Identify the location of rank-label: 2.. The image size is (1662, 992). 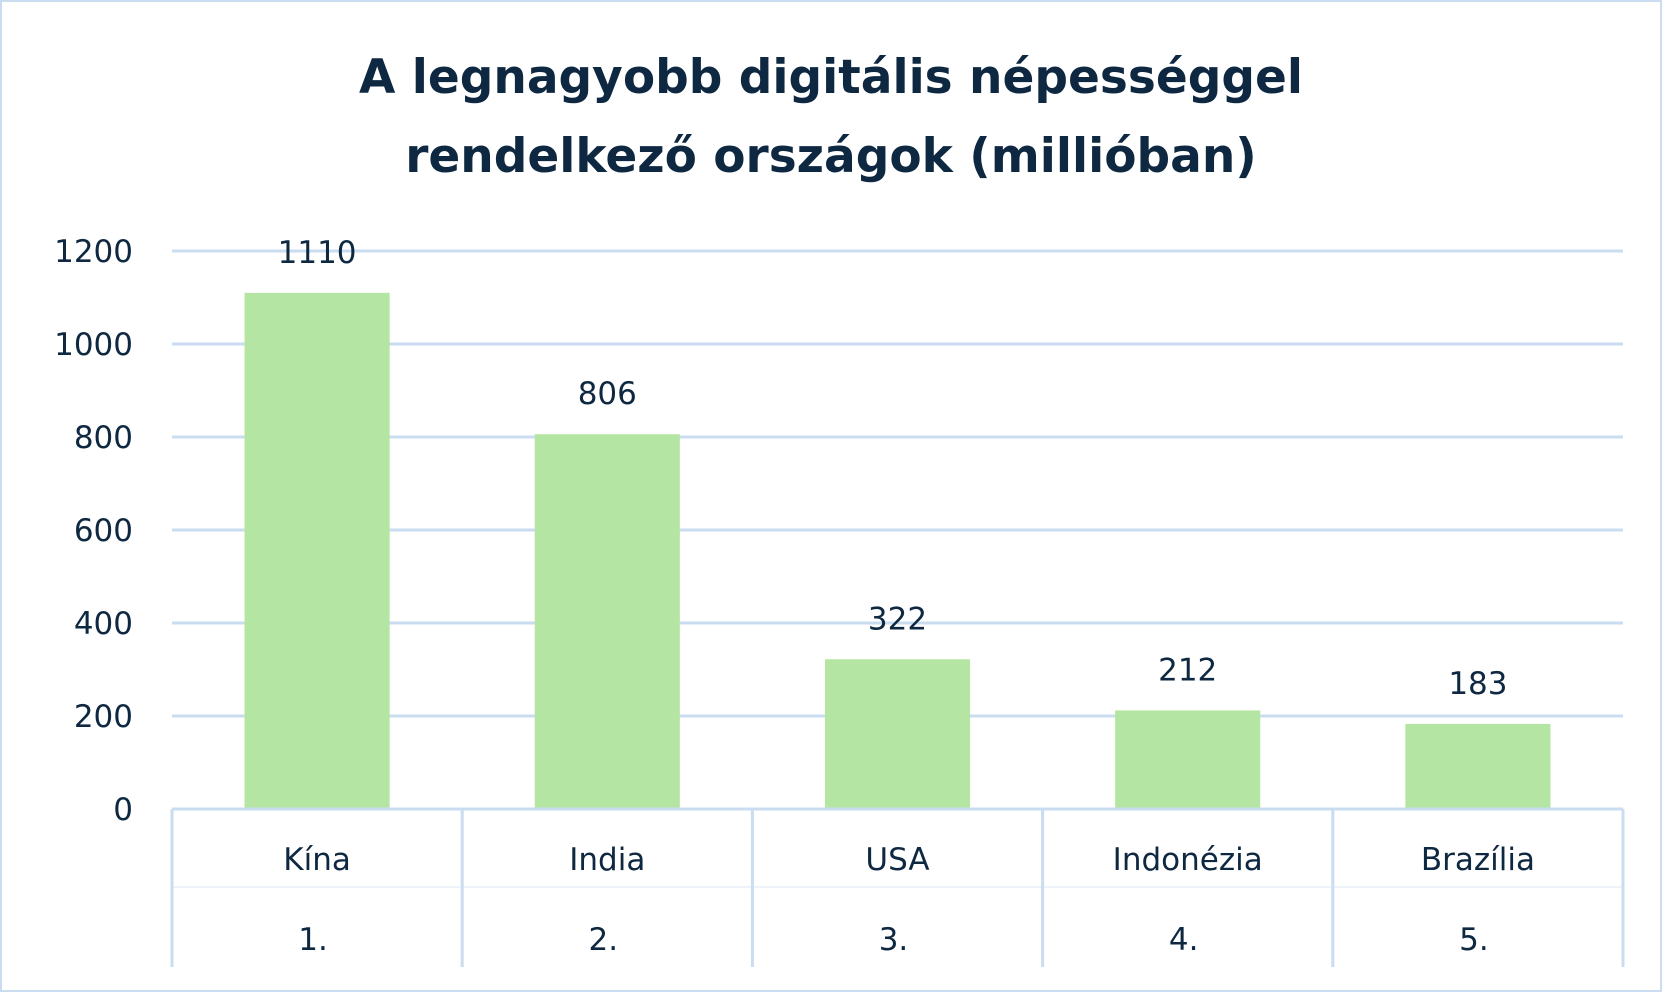
(604, 940).